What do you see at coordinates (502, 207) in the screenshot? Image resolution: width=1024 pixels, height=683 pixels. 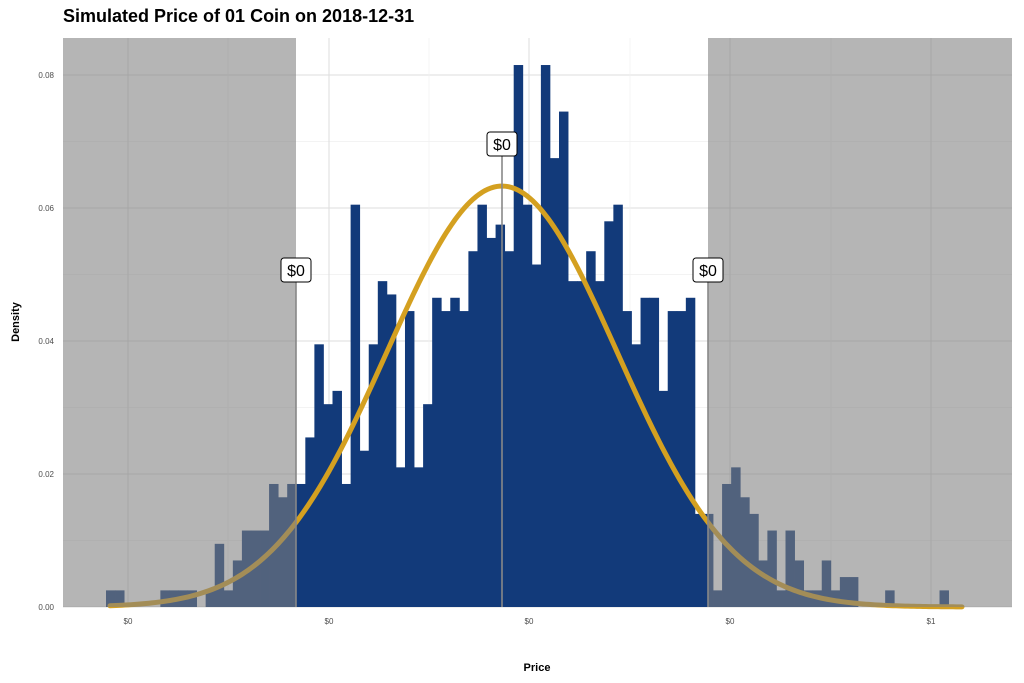 I see `annotations: $0 $0 $0` at bounding box center [502, 207].